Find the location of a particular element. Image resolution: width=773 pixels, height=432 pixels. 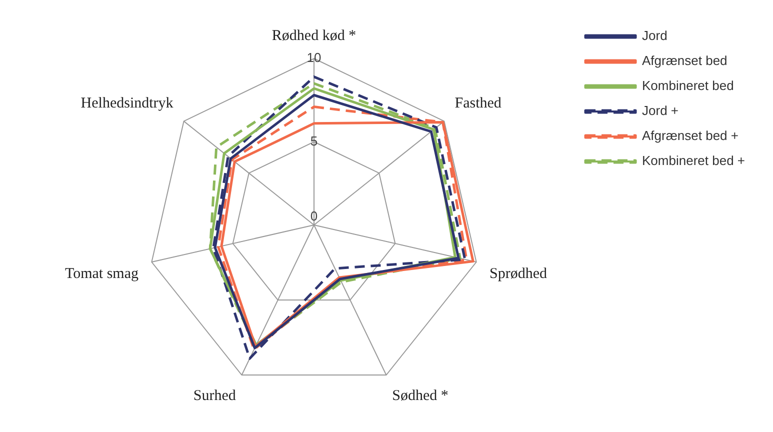

spoke-label: Tomat smag is located at coordinates (101, 274).